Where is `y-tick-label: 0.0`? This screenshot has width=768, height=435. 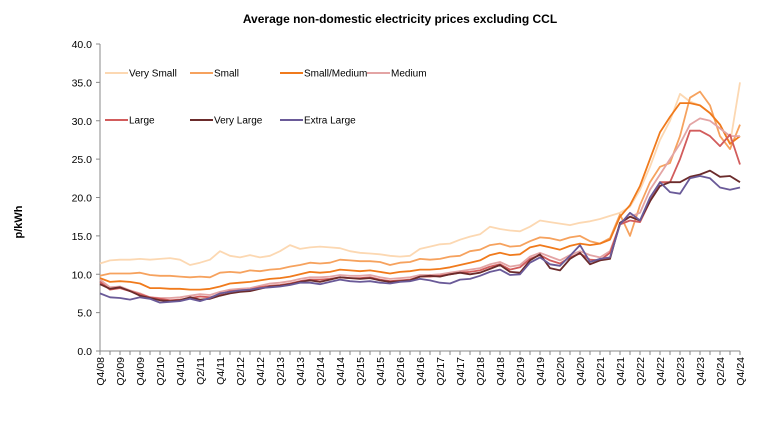 y-tick-label: 0.0 is located at coordinates (84, 352).